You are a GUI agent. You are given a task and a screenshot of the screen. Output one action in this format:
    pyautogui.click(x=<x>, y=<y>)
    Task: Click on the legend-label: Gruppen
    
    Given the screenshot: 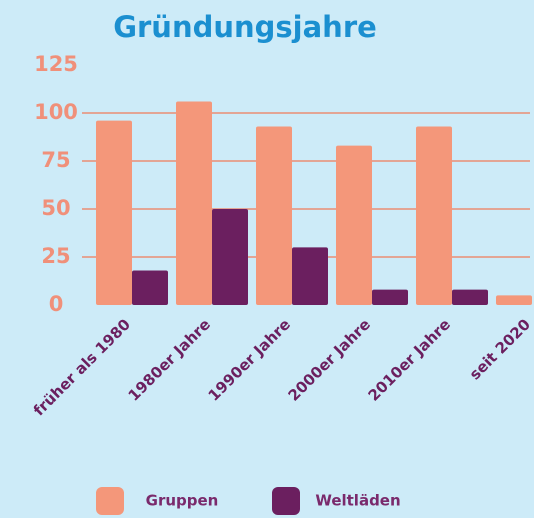 What is the action you would take?
    pyautogui.click(x=182, y=501)
    